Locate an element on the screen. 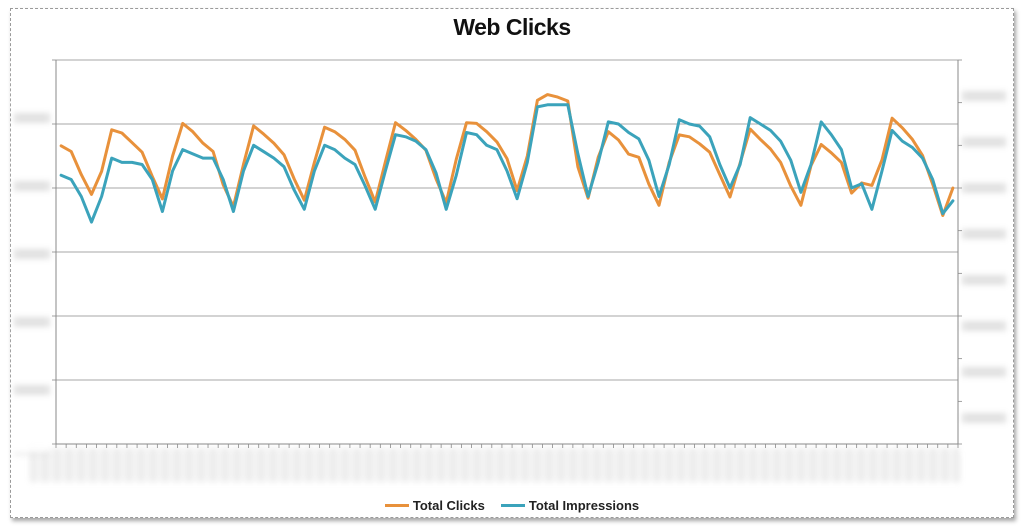 The image size is (1024, 528). y-axis-right-tick-labels-blurred is located at coordinates (984, 255).